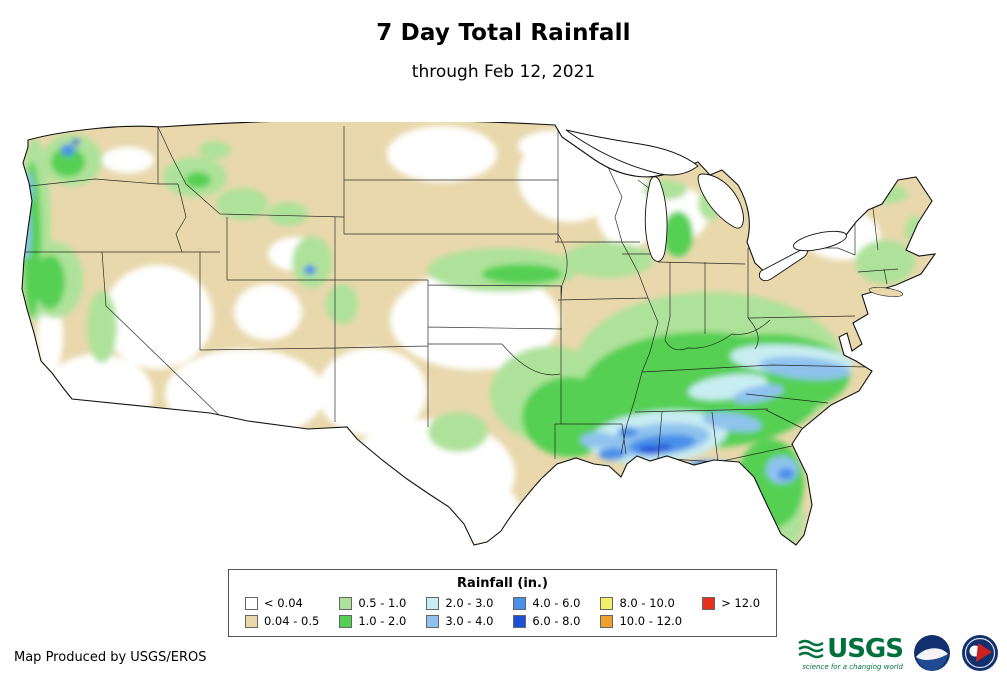 The width and height of the screenshot is (1007, 691). Describe the element at coordinates (932, 653) in the screenshot. I see `noaa-logo-icon` at that location.